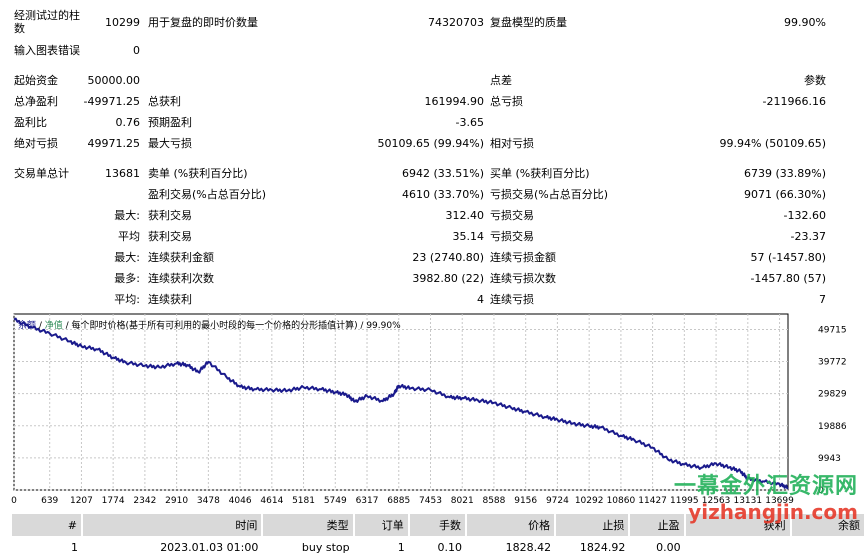 The width and height of the screenshot is (866, 558). I want to click on initial-deposit-value: 50000.00, so click(114, 80).